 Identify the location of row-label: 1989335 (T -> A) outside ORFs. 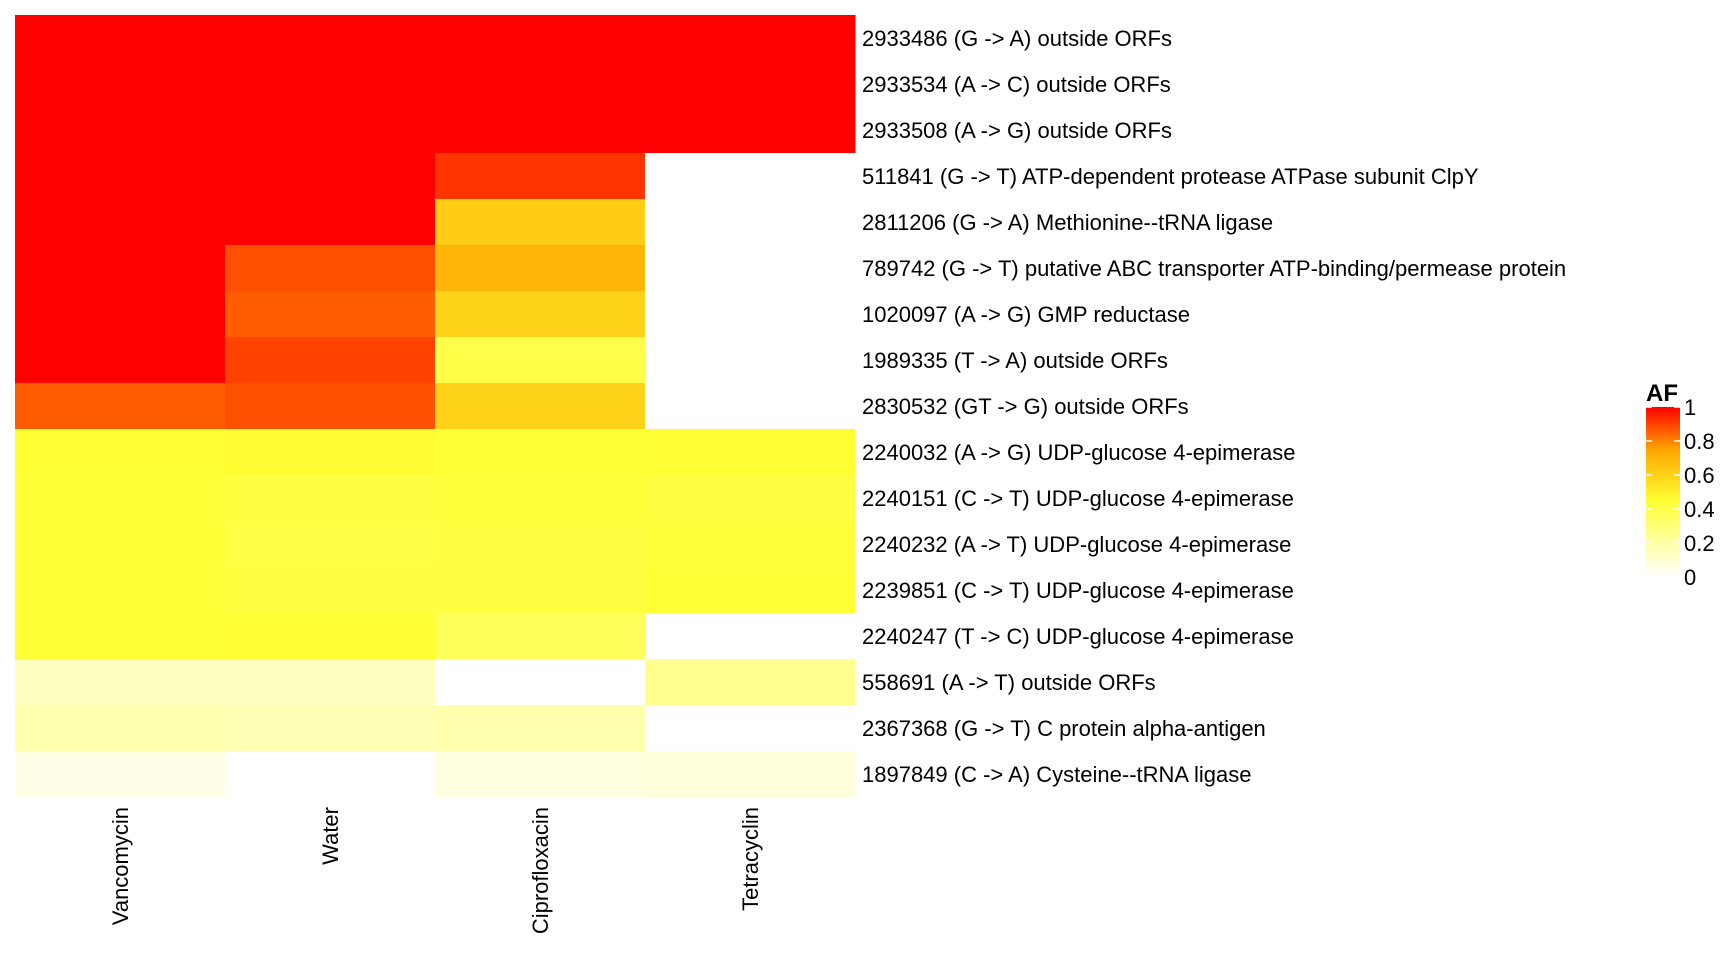
(1015, 360).